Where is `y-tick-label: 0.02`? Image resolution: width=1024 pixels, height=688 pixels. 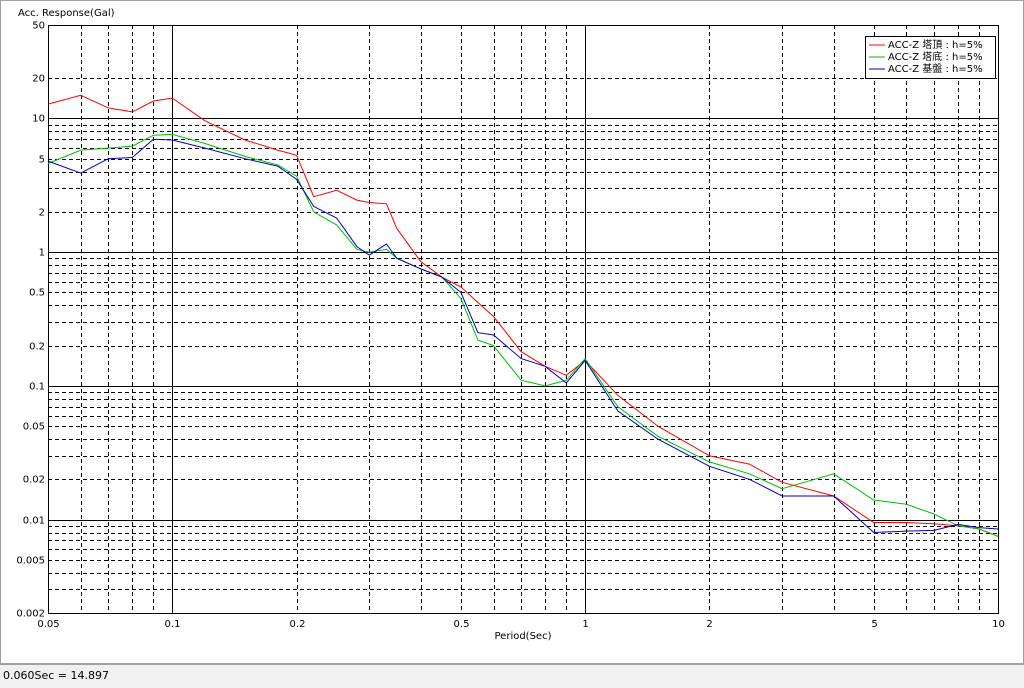 y-tick-label: 0.02 is located at coordinates (34, 480).